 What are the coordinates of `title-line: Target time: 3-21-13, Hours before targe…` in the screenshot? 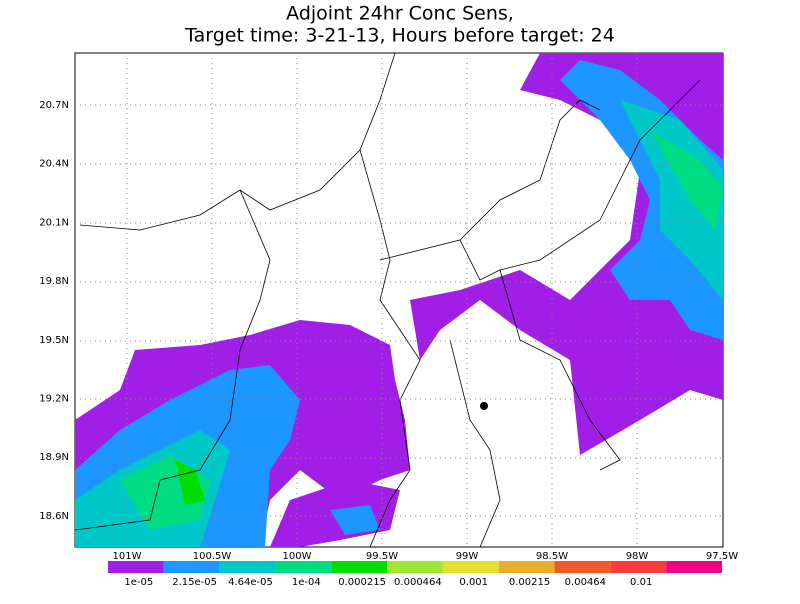 It's located at (399, 36).